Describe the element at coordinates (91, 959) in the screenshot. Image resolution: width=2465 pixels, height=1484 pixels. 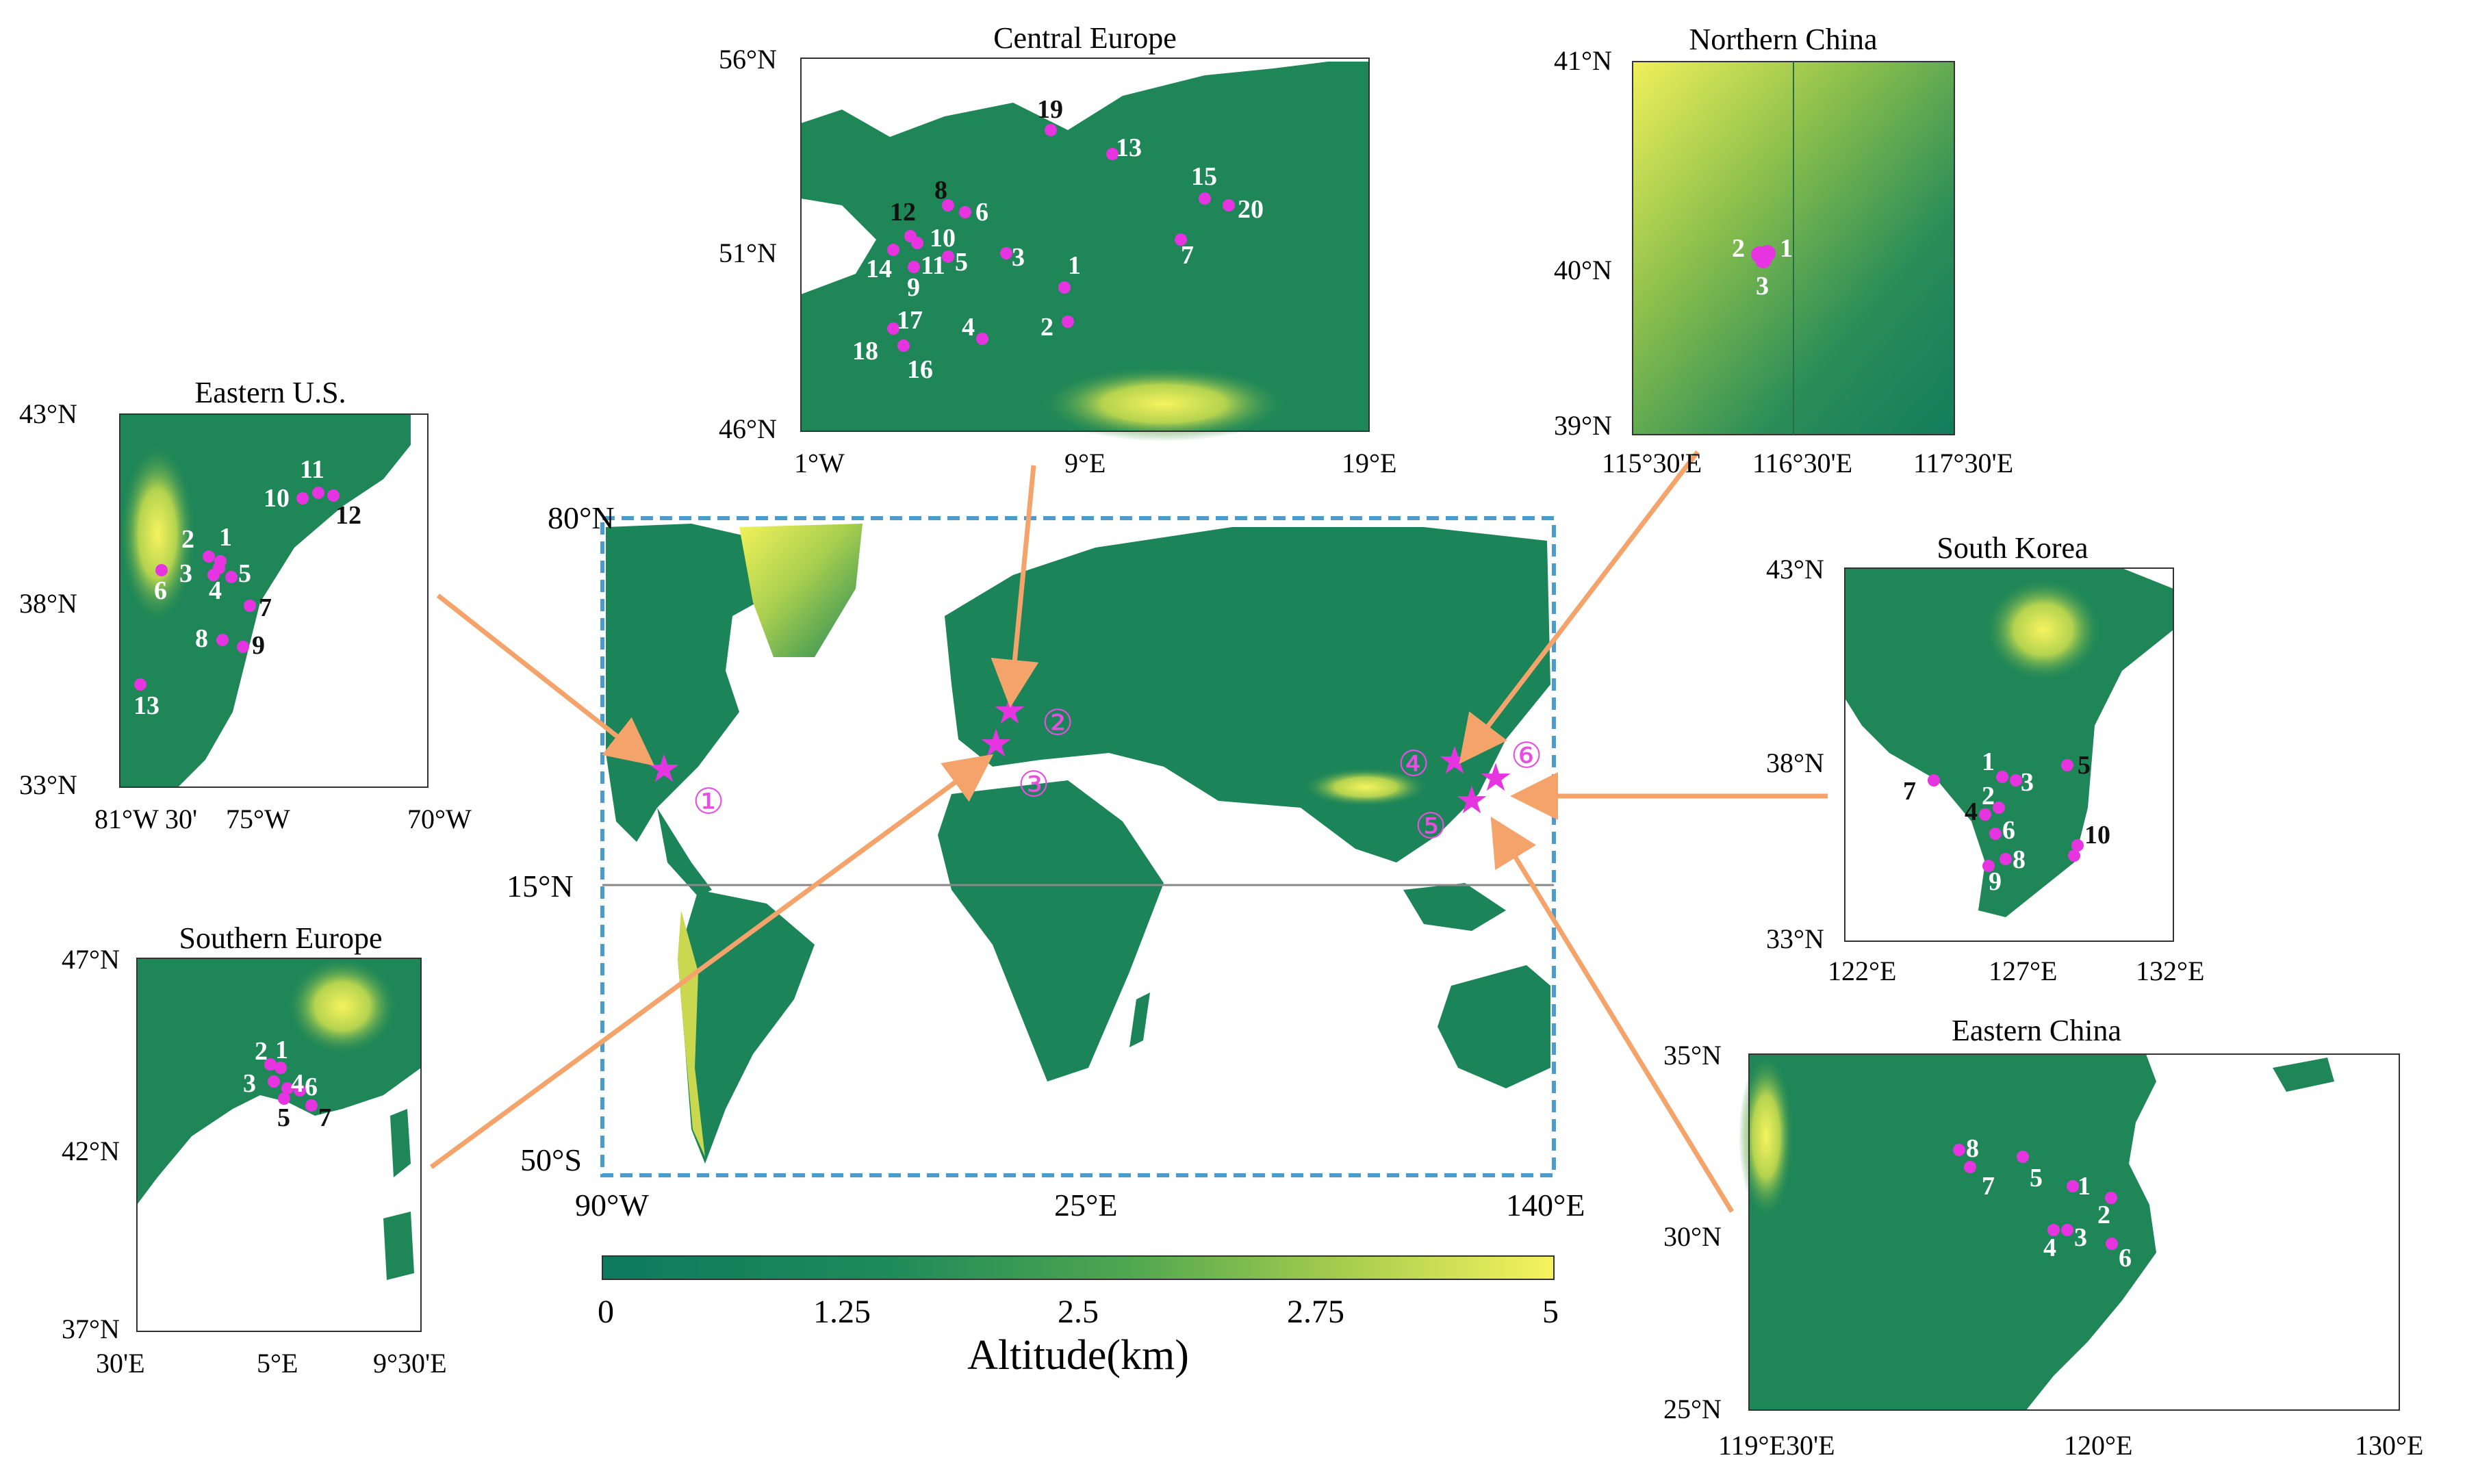
I see `lat-label: 47°N` at that location.